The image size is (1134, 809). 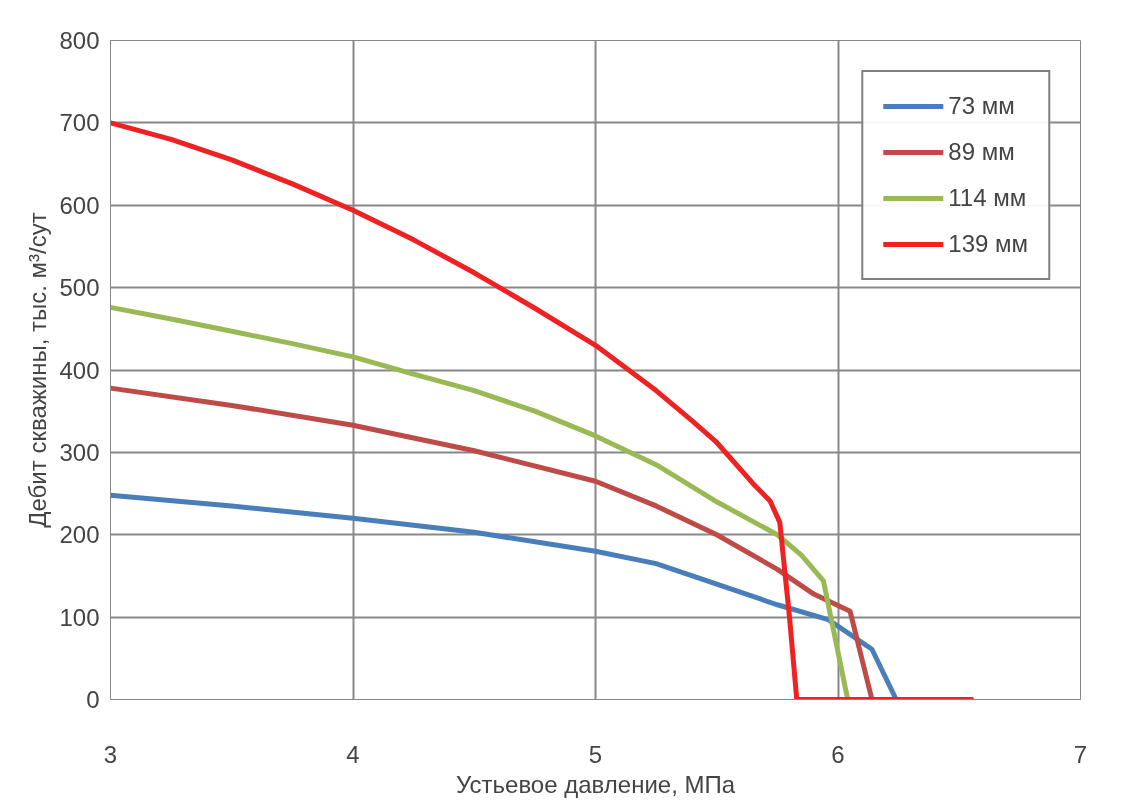 What do you see at coordinates (981, 152) in the screenshot?
I see `legend-label: 89 мм` at bounding box center [981, 152].